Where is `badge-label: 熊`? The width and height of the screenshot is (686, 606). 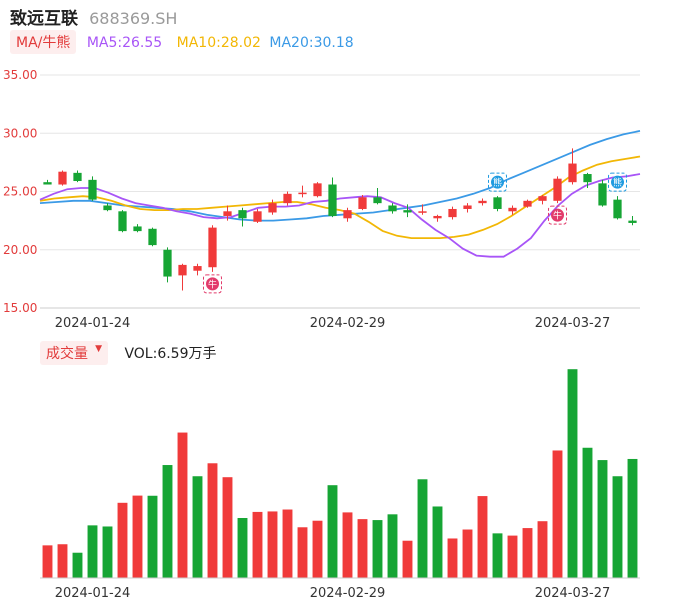 badge-label: 熊 is located at coordinates (617, 183).